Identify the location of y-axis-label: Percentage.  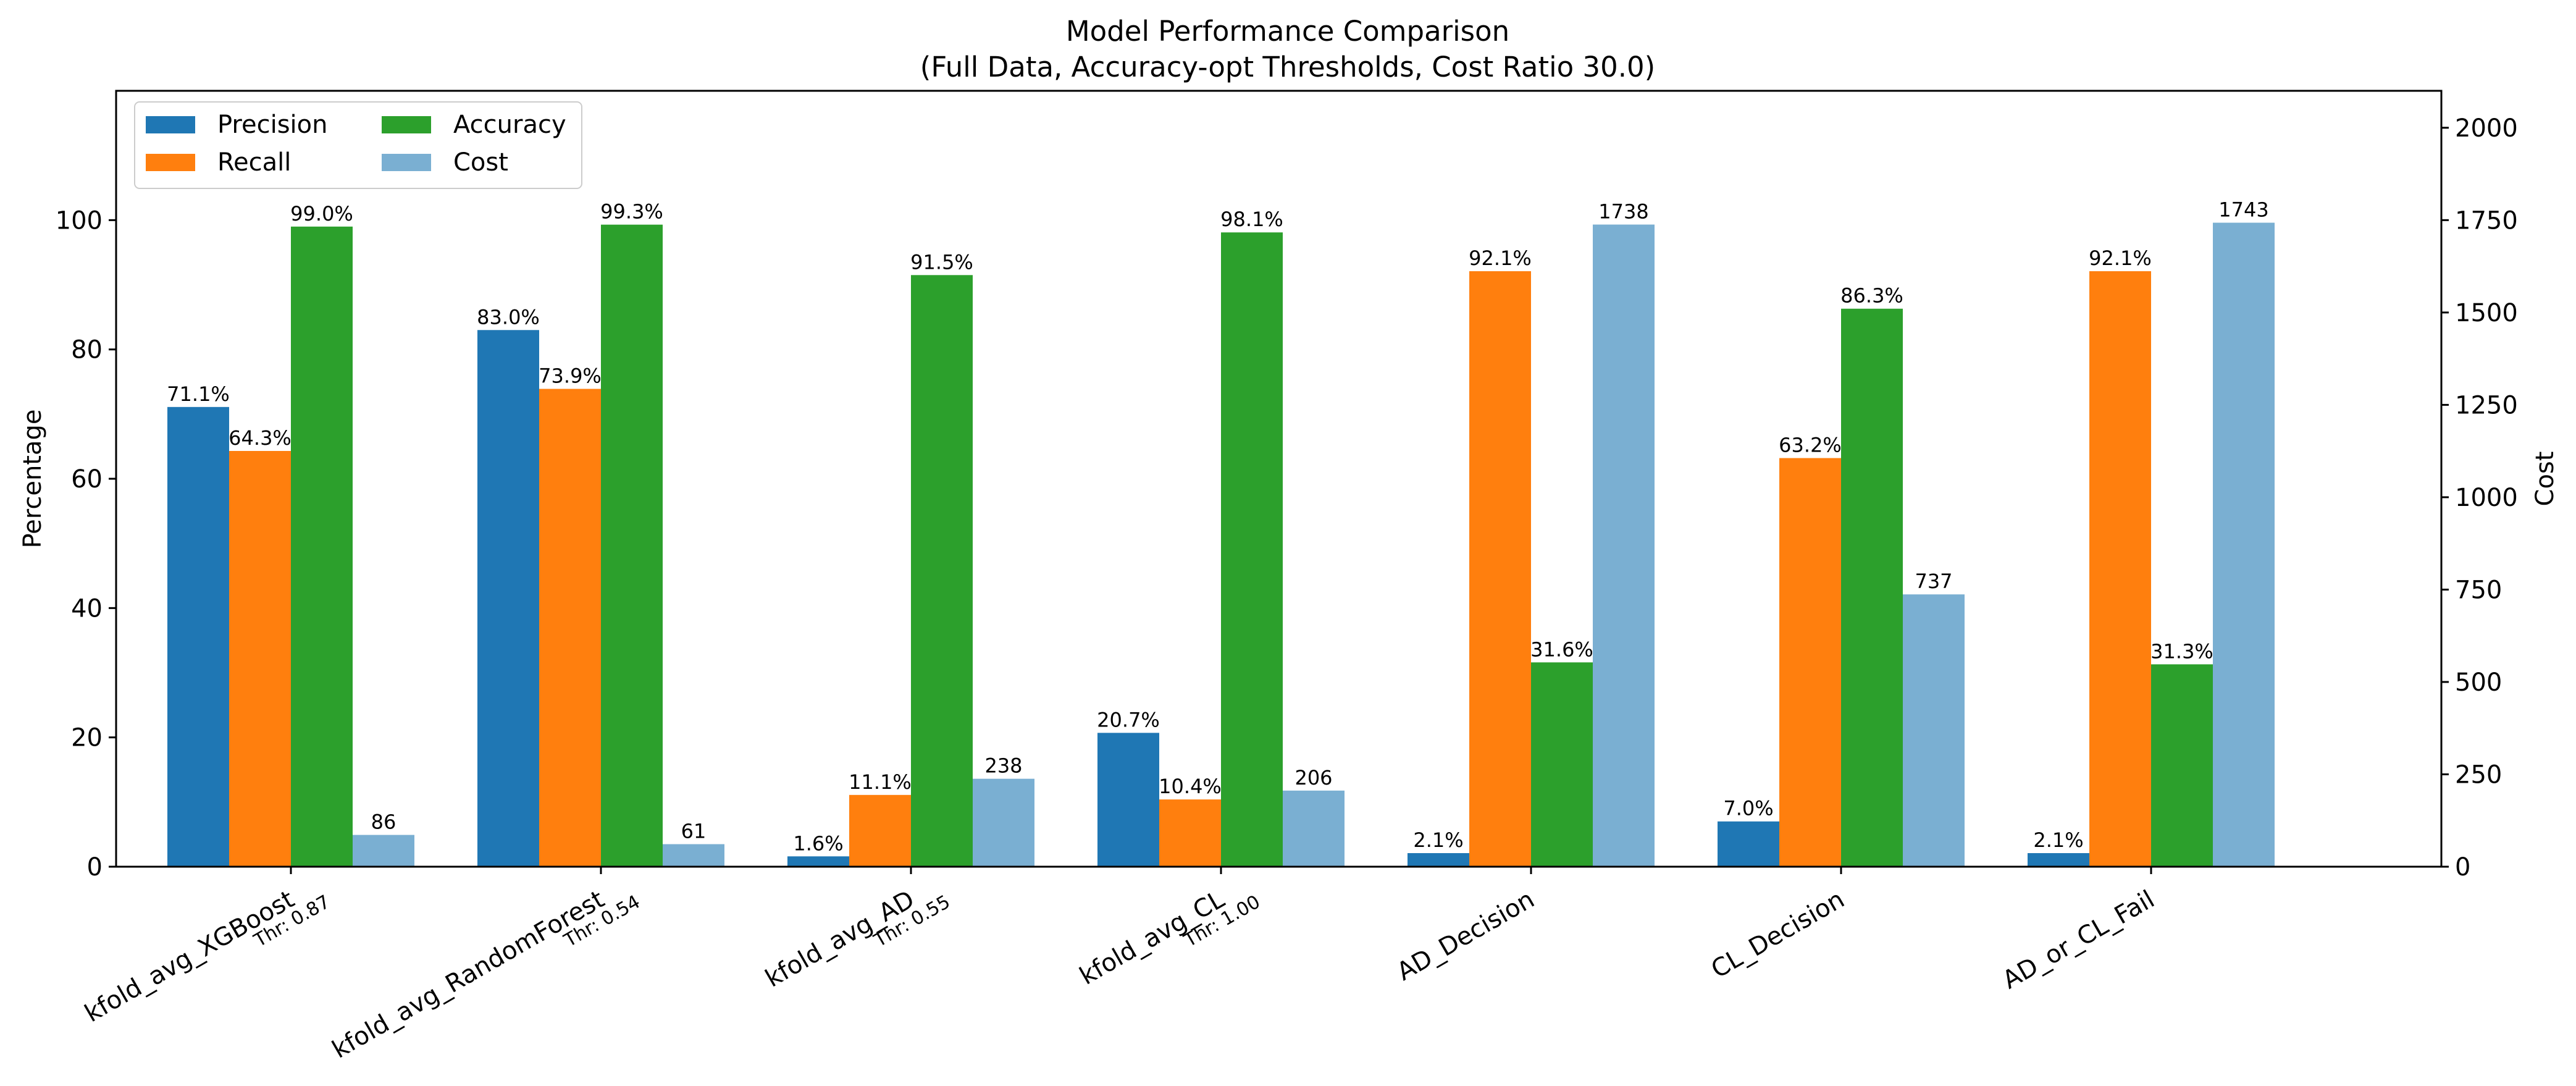
(33, 478).